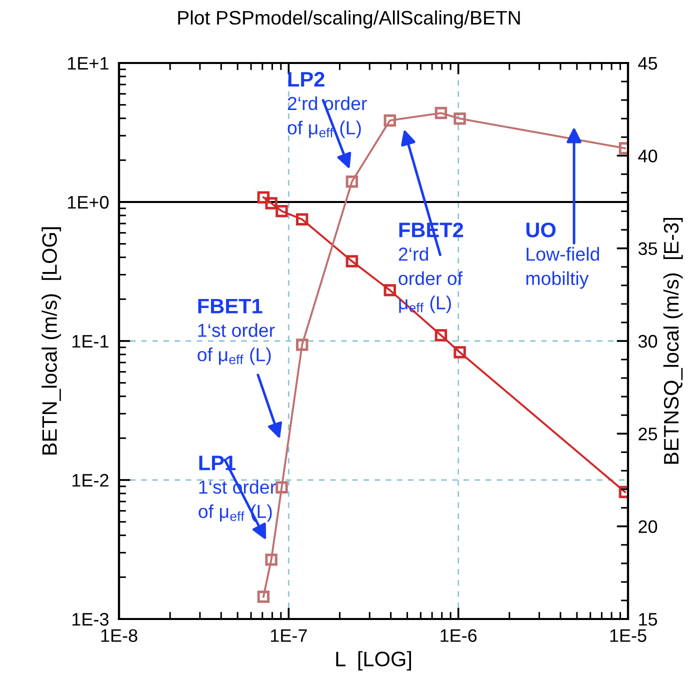 Image resolution: width=698 pixels, height=691 pixels. What do you see at coordinates (52, 340) in the screenshot?
I see `y-axis-title: BETN_local (m/s) [LOG]` at bounding box center [52, 340].